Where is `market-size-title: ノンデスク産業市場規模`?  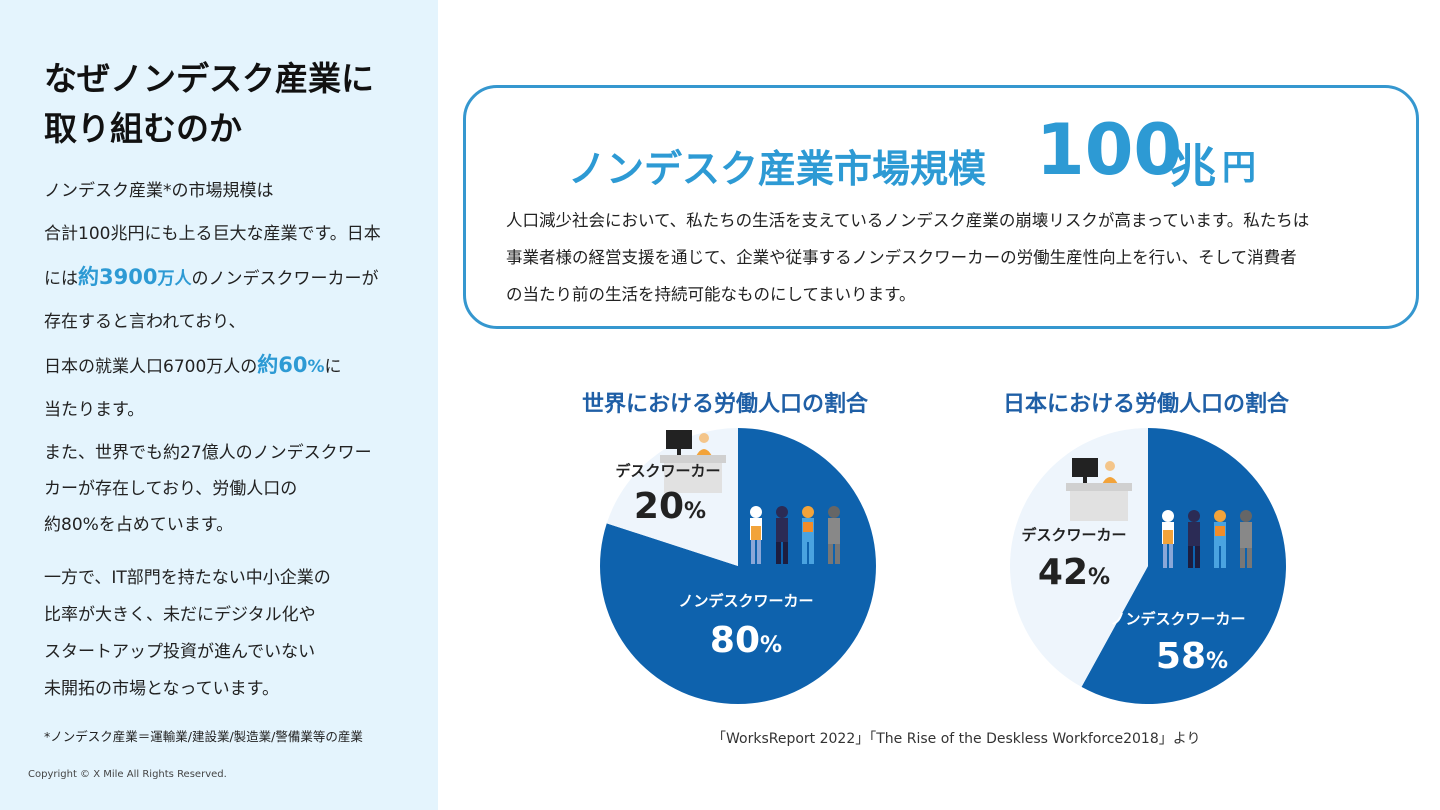 market-size-title: ノンデスク産業市場規模 is located at coordinates (777, 169).